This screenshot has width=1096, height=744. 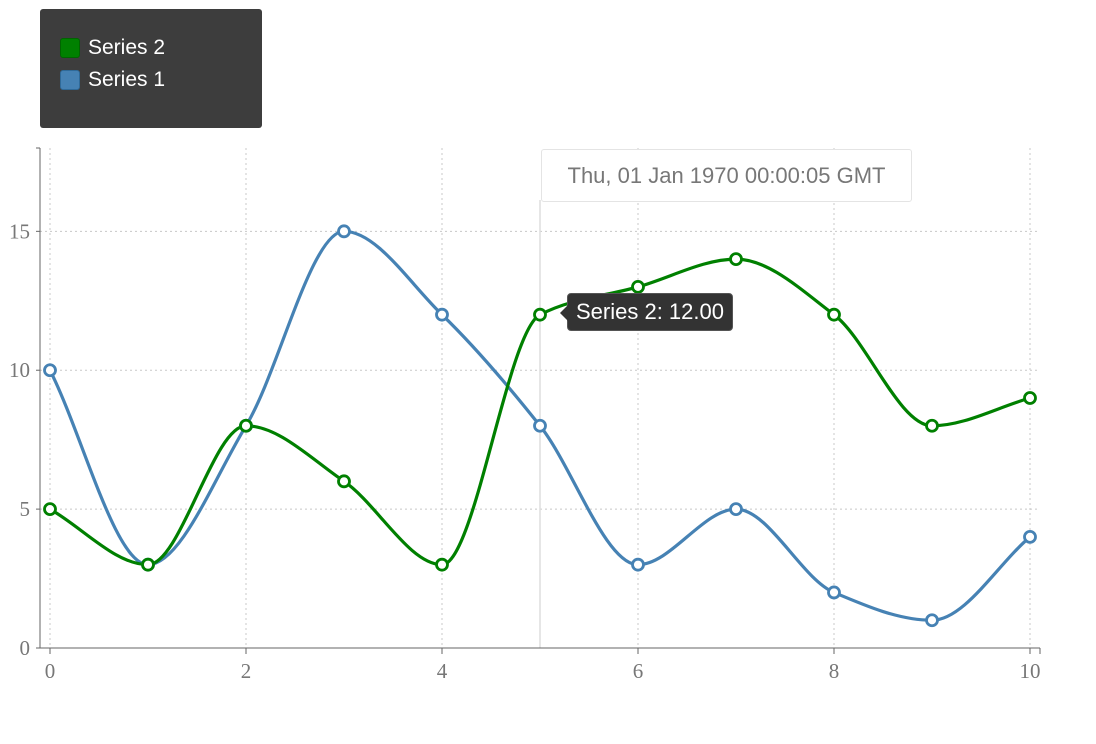 I want to click on y-tick-label: 5, so click(x=25, y=509).